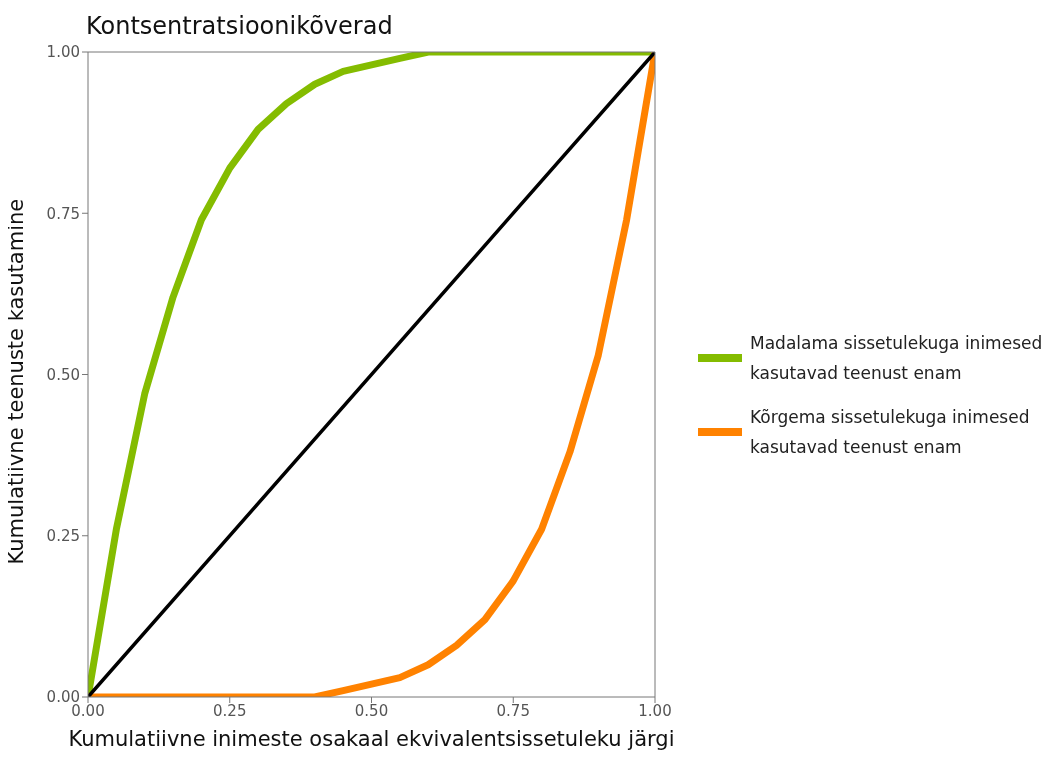 Image resolution: width=1051 pixels, height=762 pixels. Describe the element at coordinates (239, 26) in the screenshot. I see `chart-title: Kontsentratsioonikõverad` at that location.